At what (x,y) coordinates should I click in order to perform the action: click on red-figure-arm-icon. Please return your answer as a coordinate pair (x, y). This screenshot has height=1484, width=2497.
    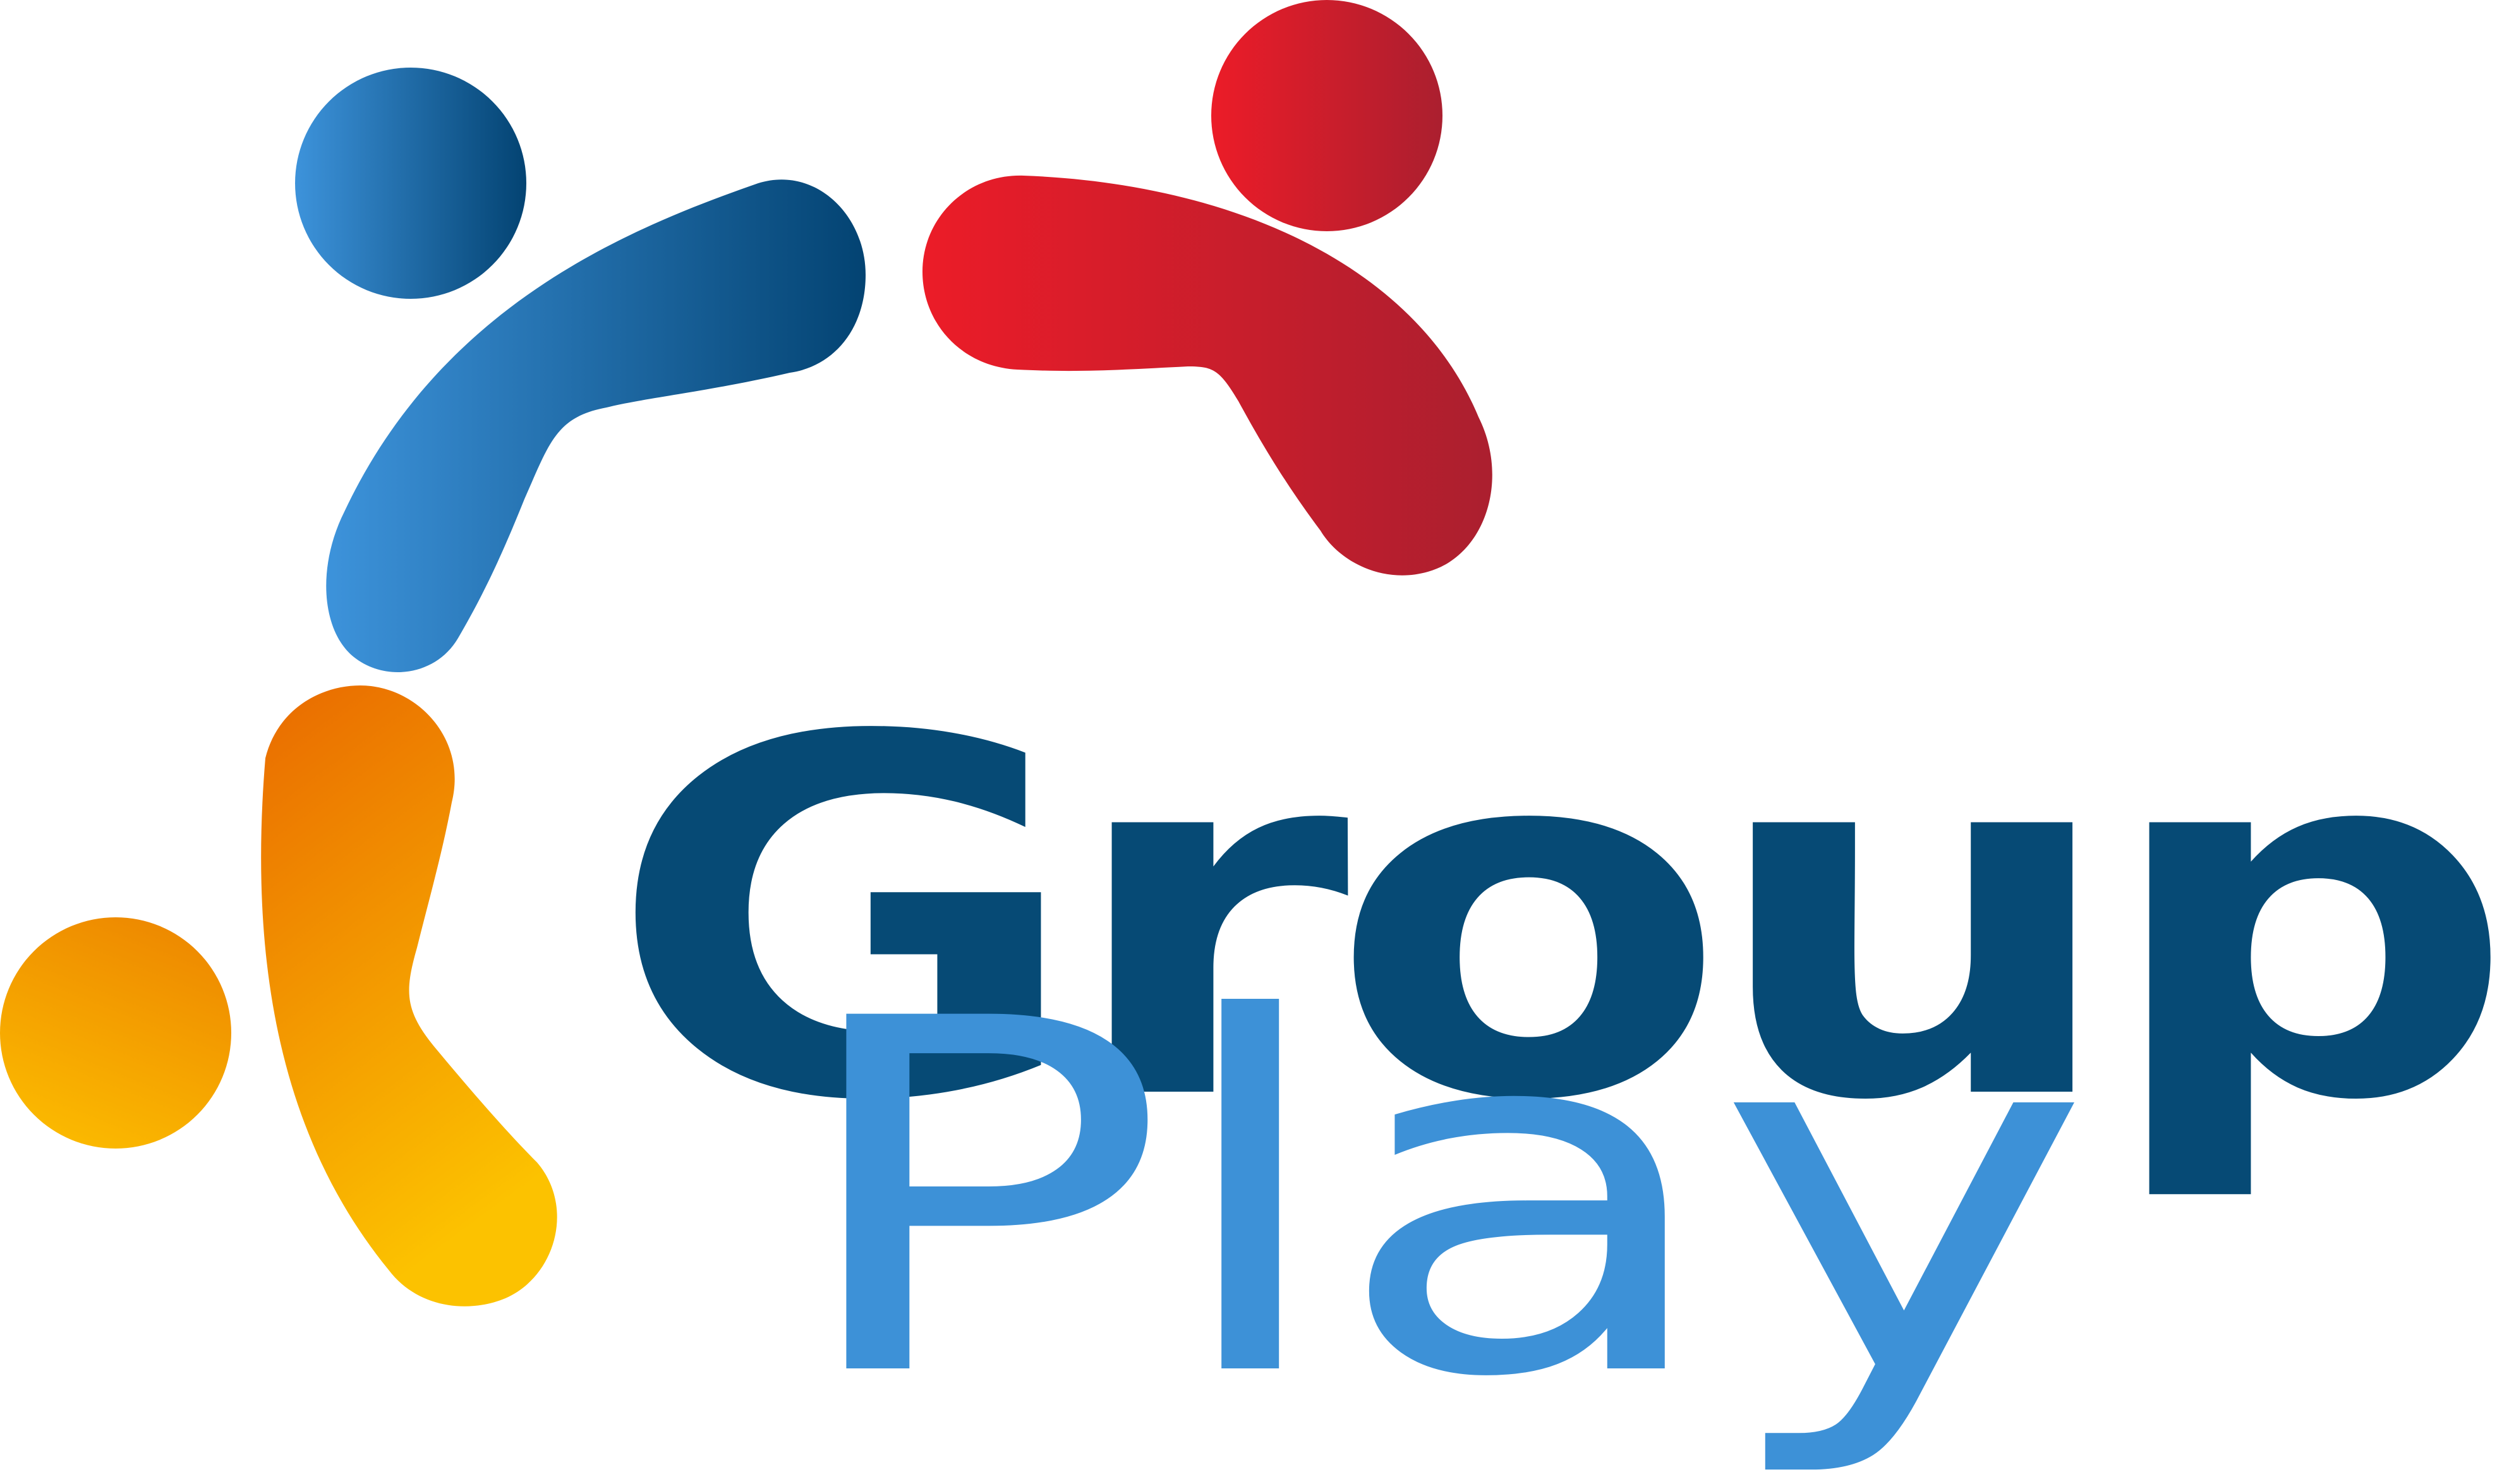
    Looking at the image, I should click on (1207, 376).